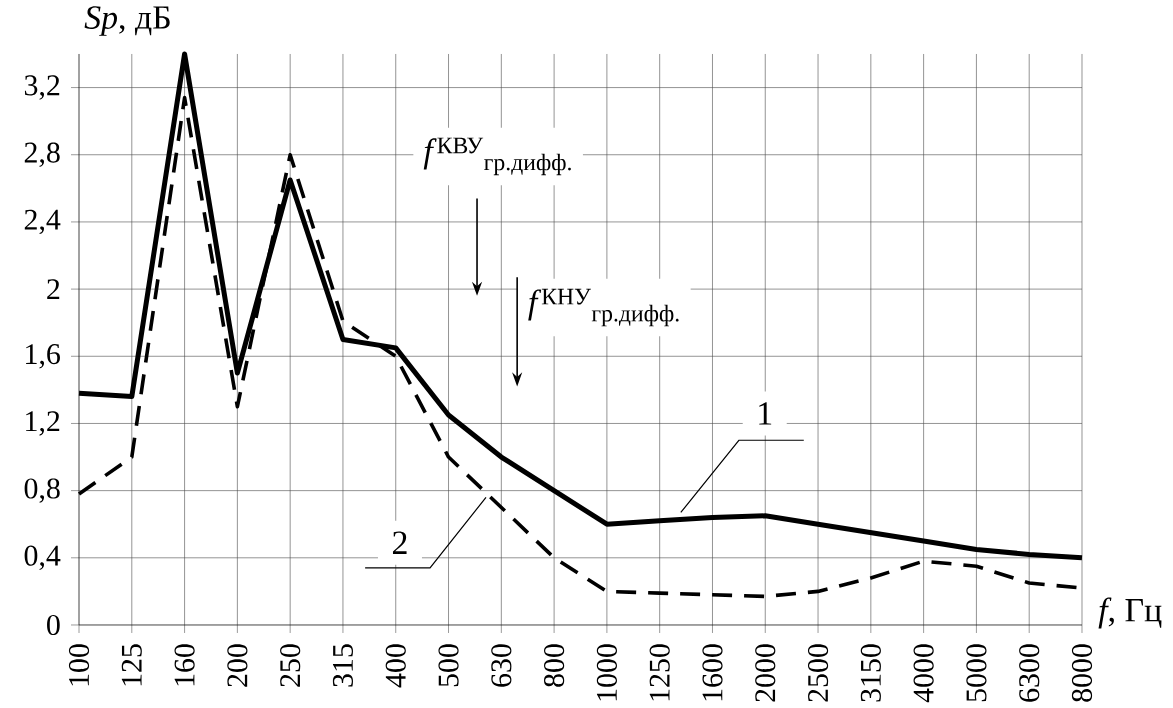 This screenshot has width=1173, height=708. Describe the element at coordinates (42, 490) in the screenshot. I see `y-tick-label: 0,8` at that location.